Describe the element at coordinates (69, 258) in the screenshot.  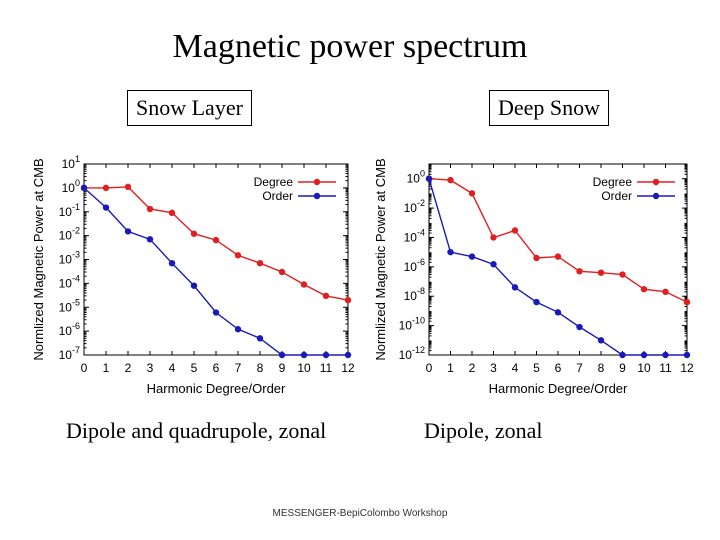
I see `y-tick-label: 10⁻³` at that location.